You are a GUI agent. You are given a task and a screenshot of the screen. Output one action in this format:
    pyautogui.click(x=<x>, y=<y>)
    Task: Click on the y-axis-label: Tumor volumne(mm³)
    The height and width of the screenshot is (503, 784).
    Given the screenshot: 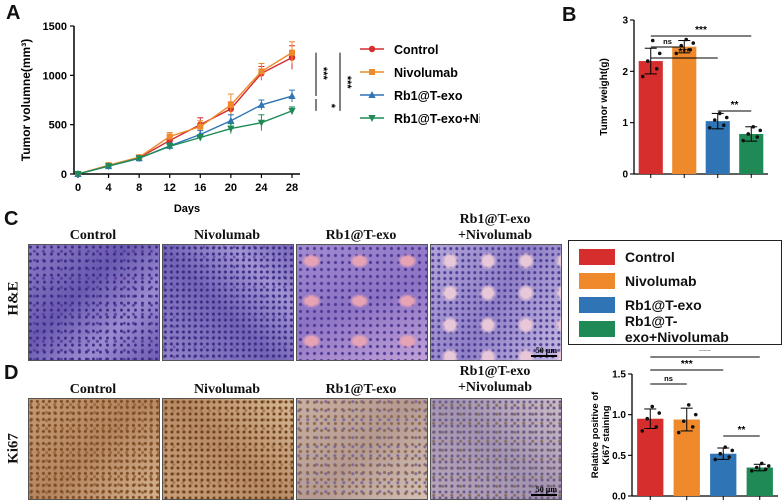 What is the action you would take?
    pyautogui.click(x=26, y=100)
    